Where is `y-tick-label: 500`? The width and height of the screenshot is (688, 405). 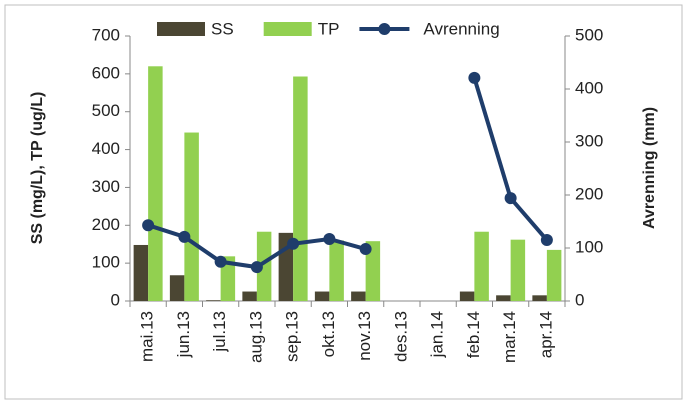
y-tick-label: 500 is located at coordinates (106, 110).